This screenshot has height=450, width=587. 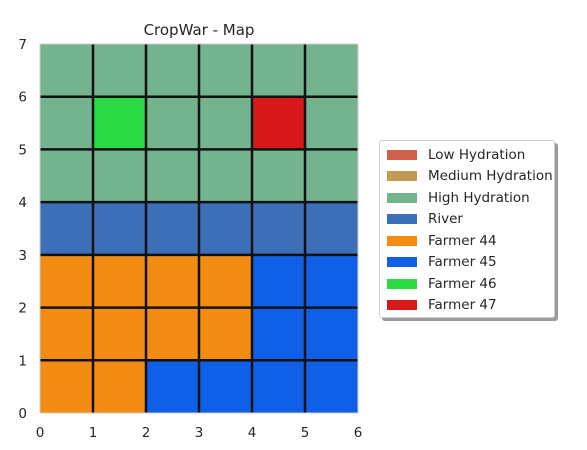 I want to click on legend-item-farmer-44: Farmer 44, so click(x=467, y=241).